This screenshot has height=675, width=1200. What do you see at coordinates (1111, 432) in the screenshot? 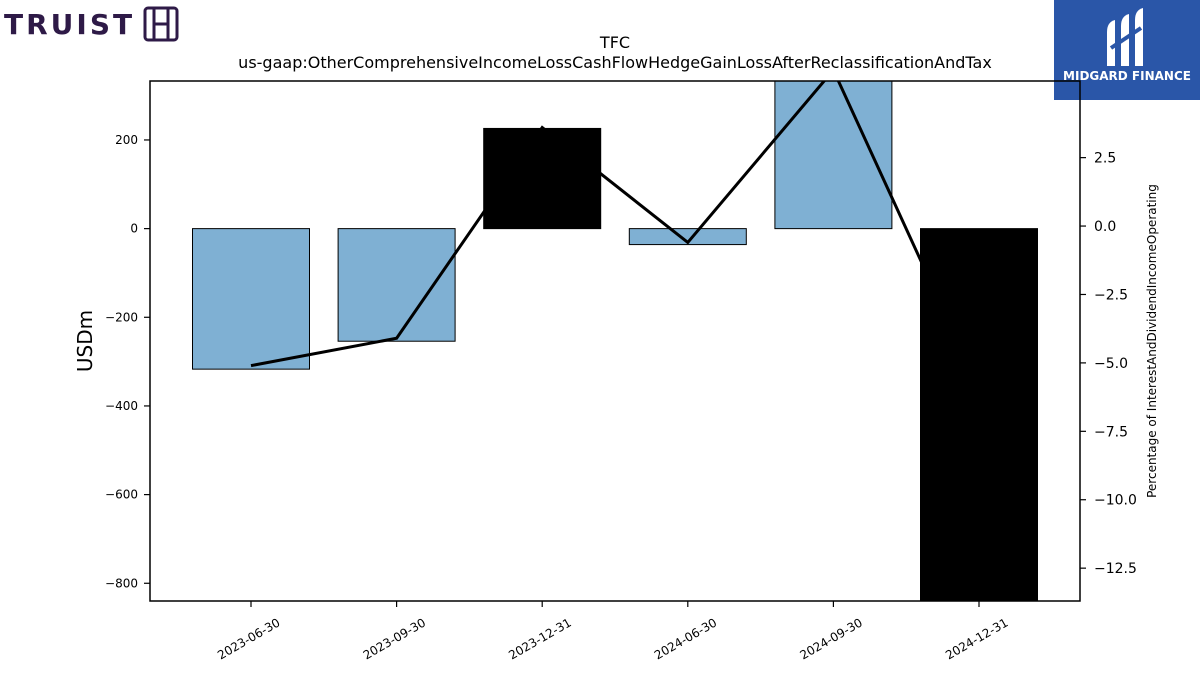
I see `y2-tick-label: −7.5` at bounding box center [1111, 432].